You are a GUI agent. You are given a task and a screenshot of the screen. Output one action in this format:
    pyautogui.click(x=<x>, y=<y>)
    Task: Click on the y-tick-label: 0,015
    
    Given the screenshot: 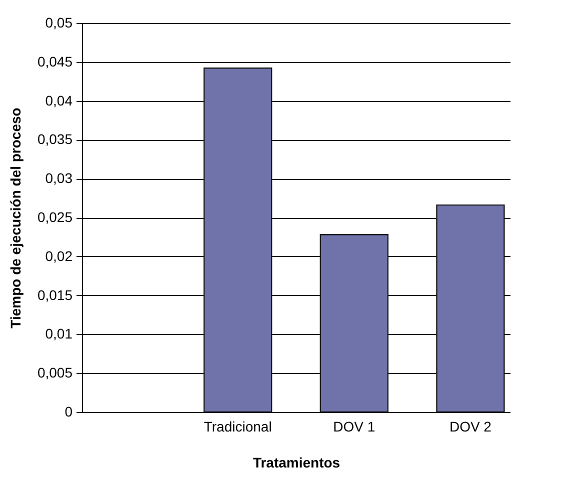 What is the action you would take?
    pyautogui.click(x=55, y=294)
    